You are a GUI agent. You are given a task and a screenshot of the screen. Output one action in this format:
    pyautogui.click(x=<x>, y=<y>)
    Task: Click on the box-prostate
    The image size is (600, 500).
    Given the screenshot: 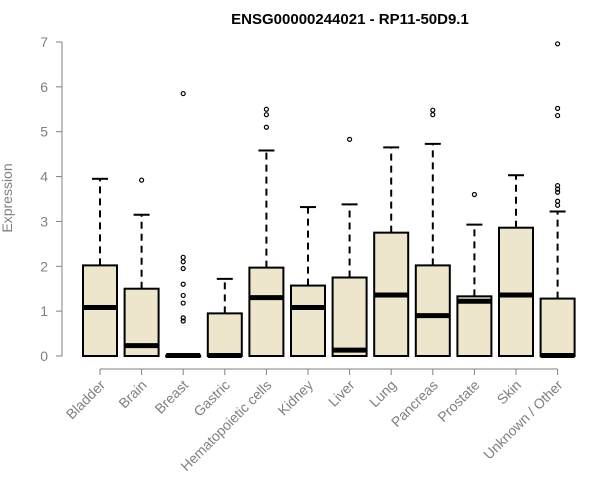 What is the action you would take?
    pyautogui.click(x=474, y=274)
    